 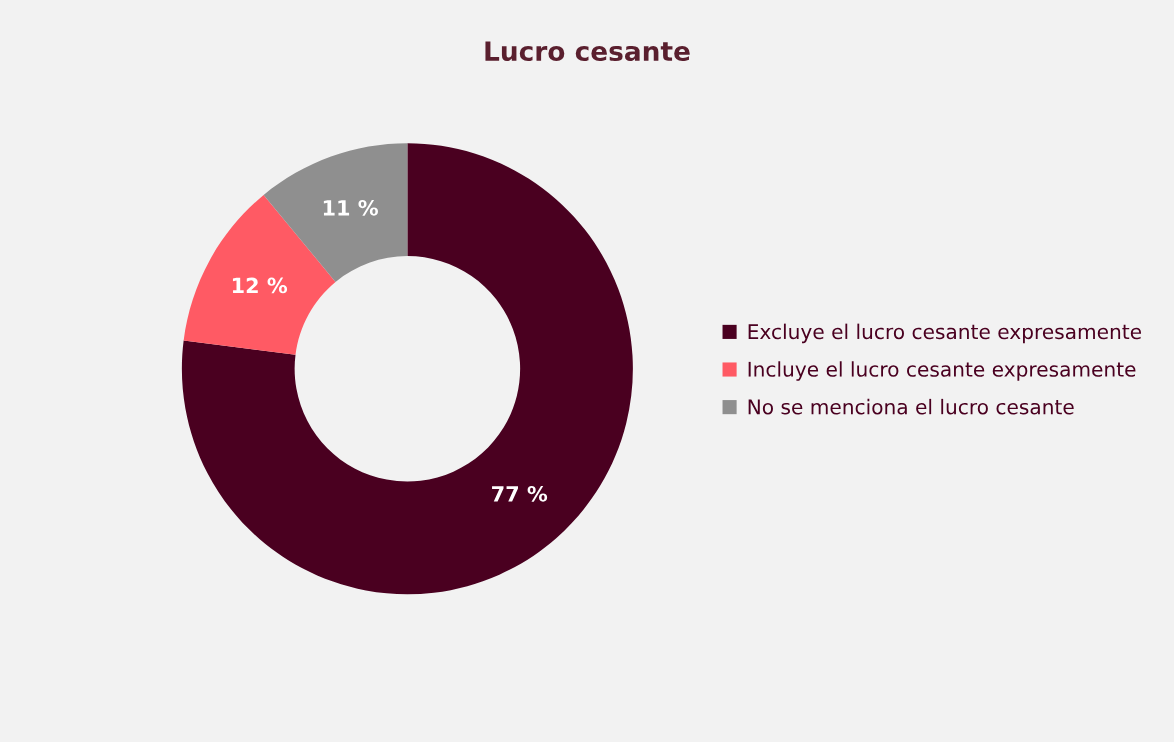 What do you see at coordinates (260, 285) in the screenshot?
I see `data-label: 12 %` at bounding box center [260, 285].